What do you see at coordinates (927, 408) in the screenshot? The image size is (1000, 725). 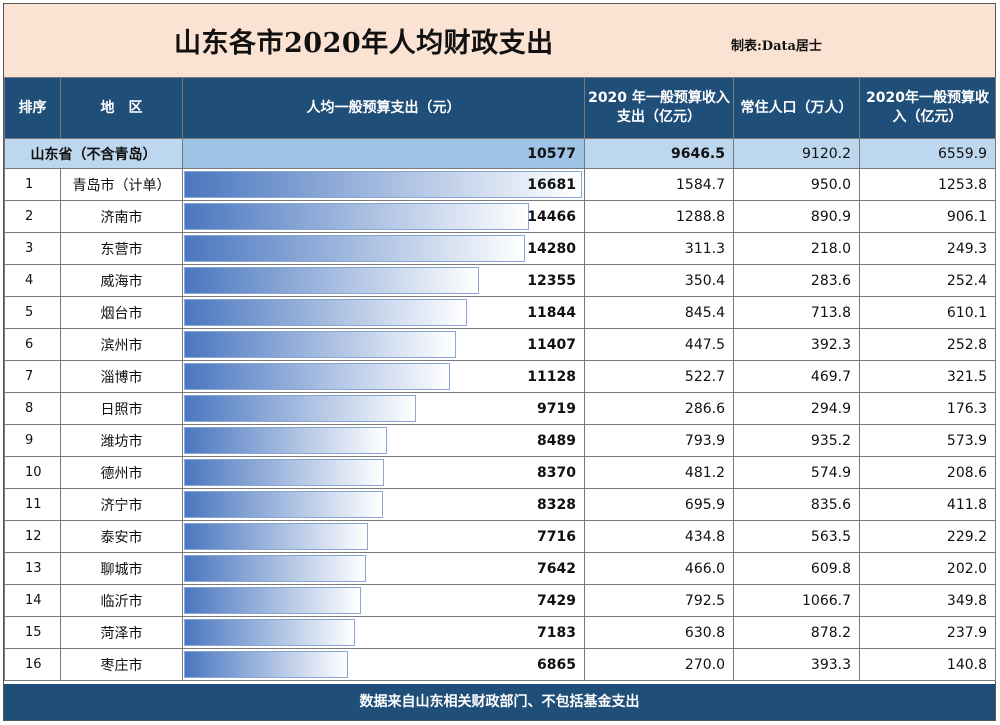 I see `revenue-cell: 176.3` at bounding box center [927, 408].